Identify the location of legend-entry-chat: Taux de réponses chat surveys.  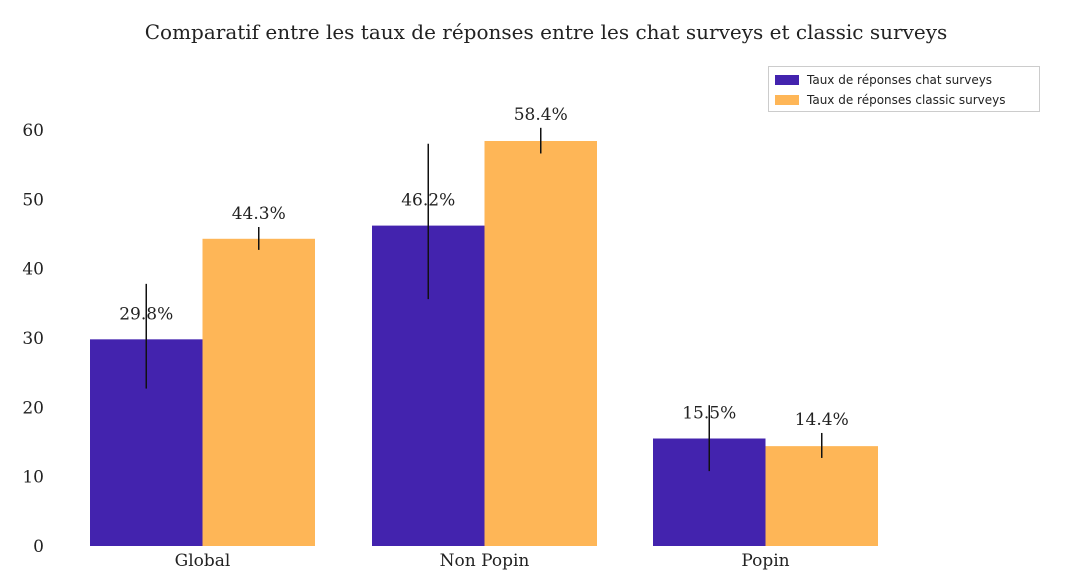
(883, 80).